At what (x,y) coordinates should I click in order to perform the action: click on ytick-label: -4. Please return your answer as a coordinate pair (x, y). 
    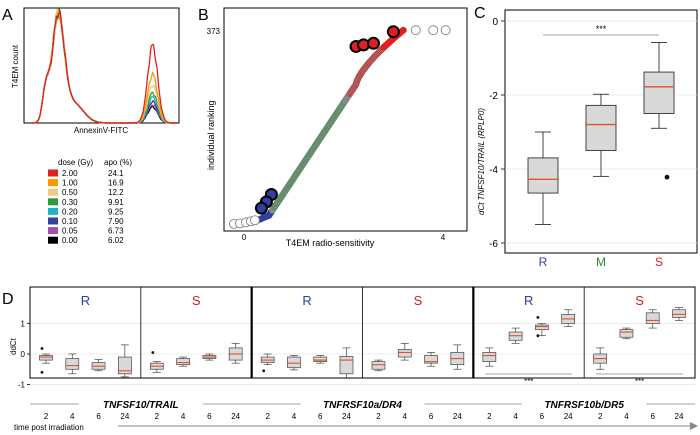
    Looking at the image, I should click on (493, 170).